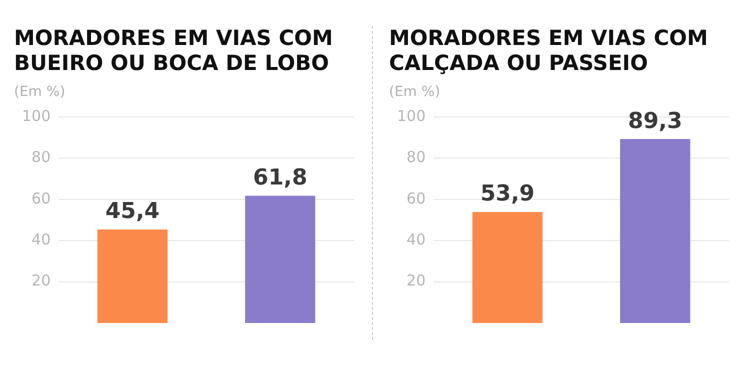  I want to click on data-label: 53,9, so click(507, 194).